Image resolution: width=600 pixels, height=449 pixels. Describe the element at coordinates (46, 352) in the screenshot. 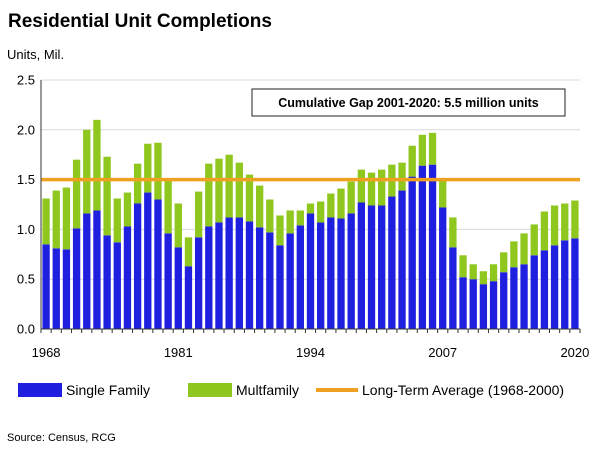

I see `x-tick-label: 1968` at that location.